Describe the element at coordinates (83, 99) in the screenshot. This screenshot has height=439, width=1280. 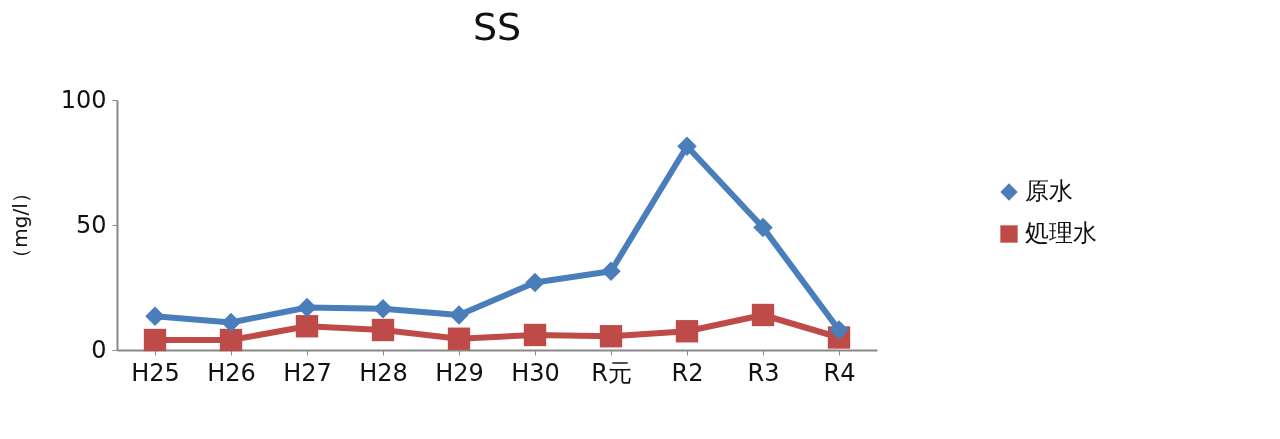
I see `y-tick-label: 100` at that location.